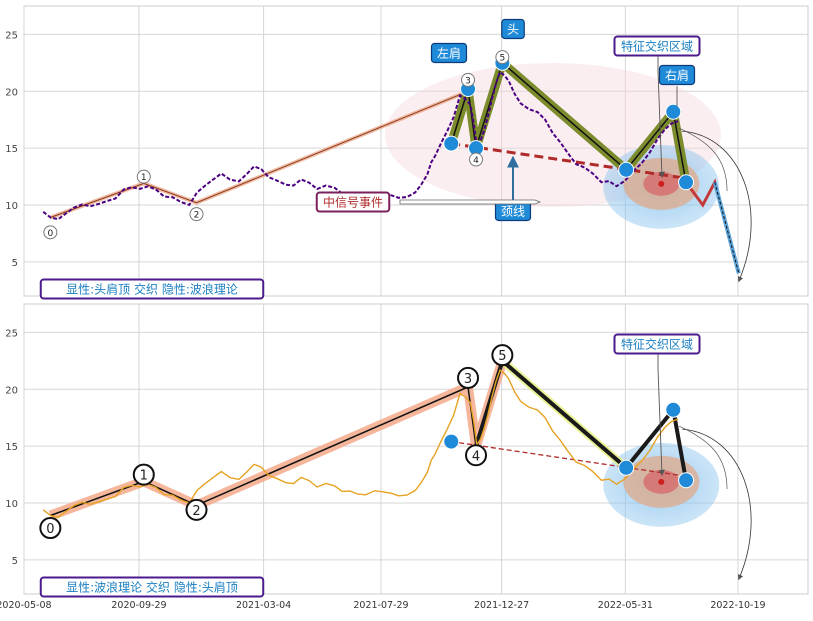 Image resolution: width=813 pixels, height=621 pixels. What do you see at coordinates (259, 154) in the screenshot?
I see `wave-line` at bounding box center [259, 154].